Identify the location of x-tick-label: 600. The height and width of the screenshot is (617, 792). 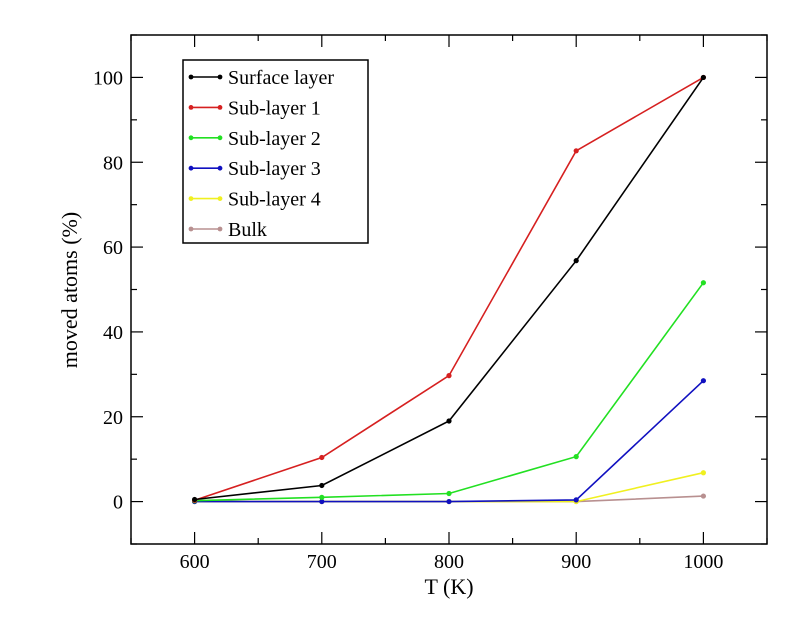
(195, 562).